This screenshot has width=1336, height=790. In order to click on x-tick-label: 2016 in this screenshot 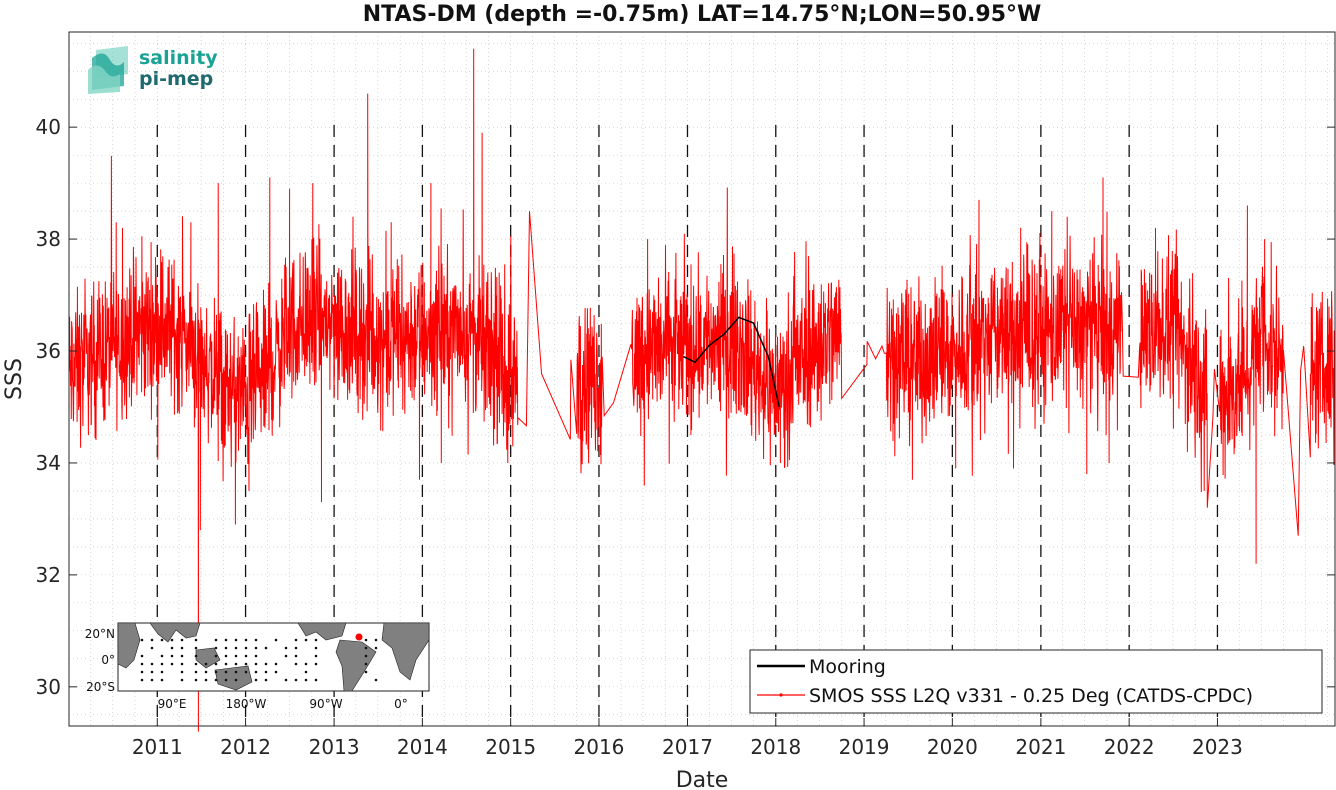, I will do `click(599, 747)`.